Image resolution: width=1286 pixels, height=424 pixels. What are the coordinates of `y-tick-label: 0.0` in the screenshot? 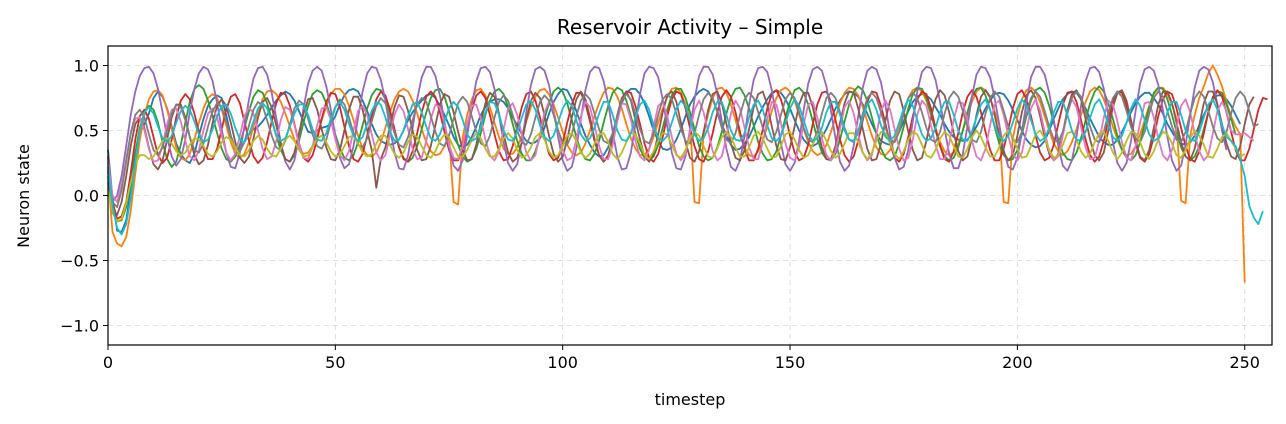 It's located at (86, 196).